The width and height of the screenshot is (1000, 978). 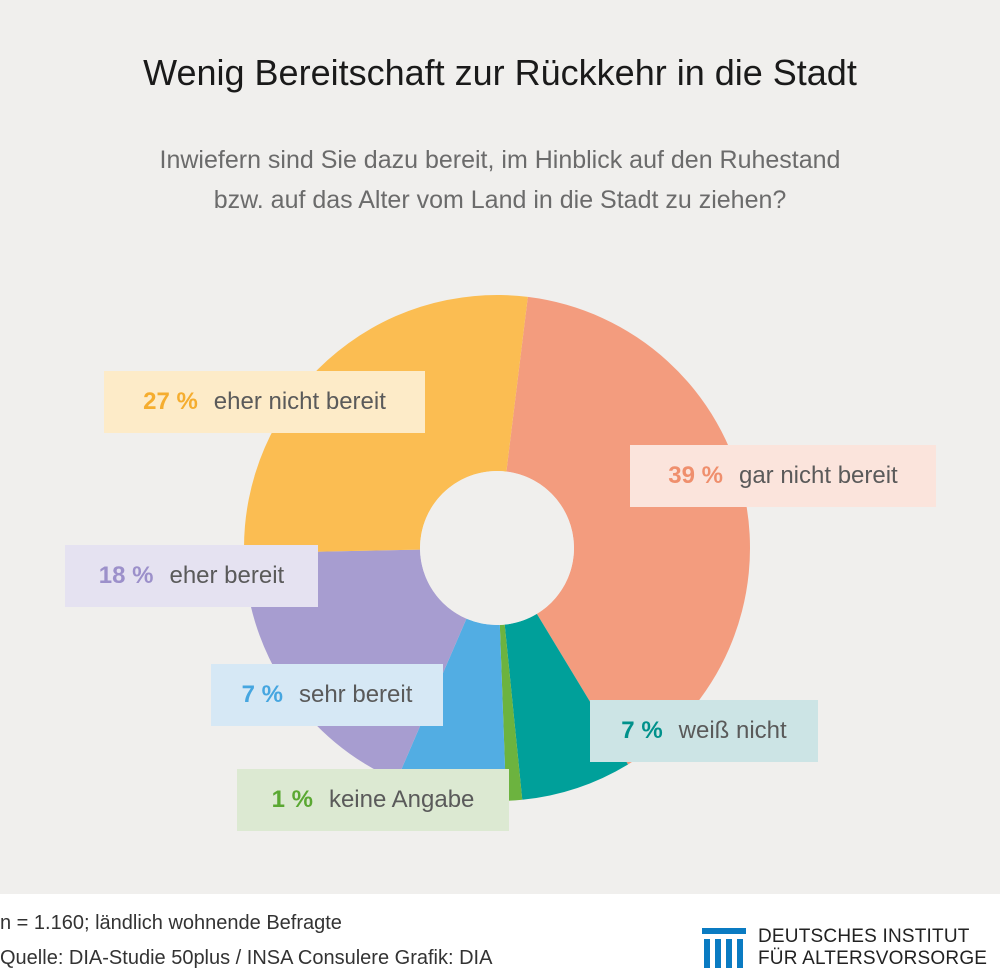 I want to click on slice-percent-label: 18 %, so click(x=126, y=575).